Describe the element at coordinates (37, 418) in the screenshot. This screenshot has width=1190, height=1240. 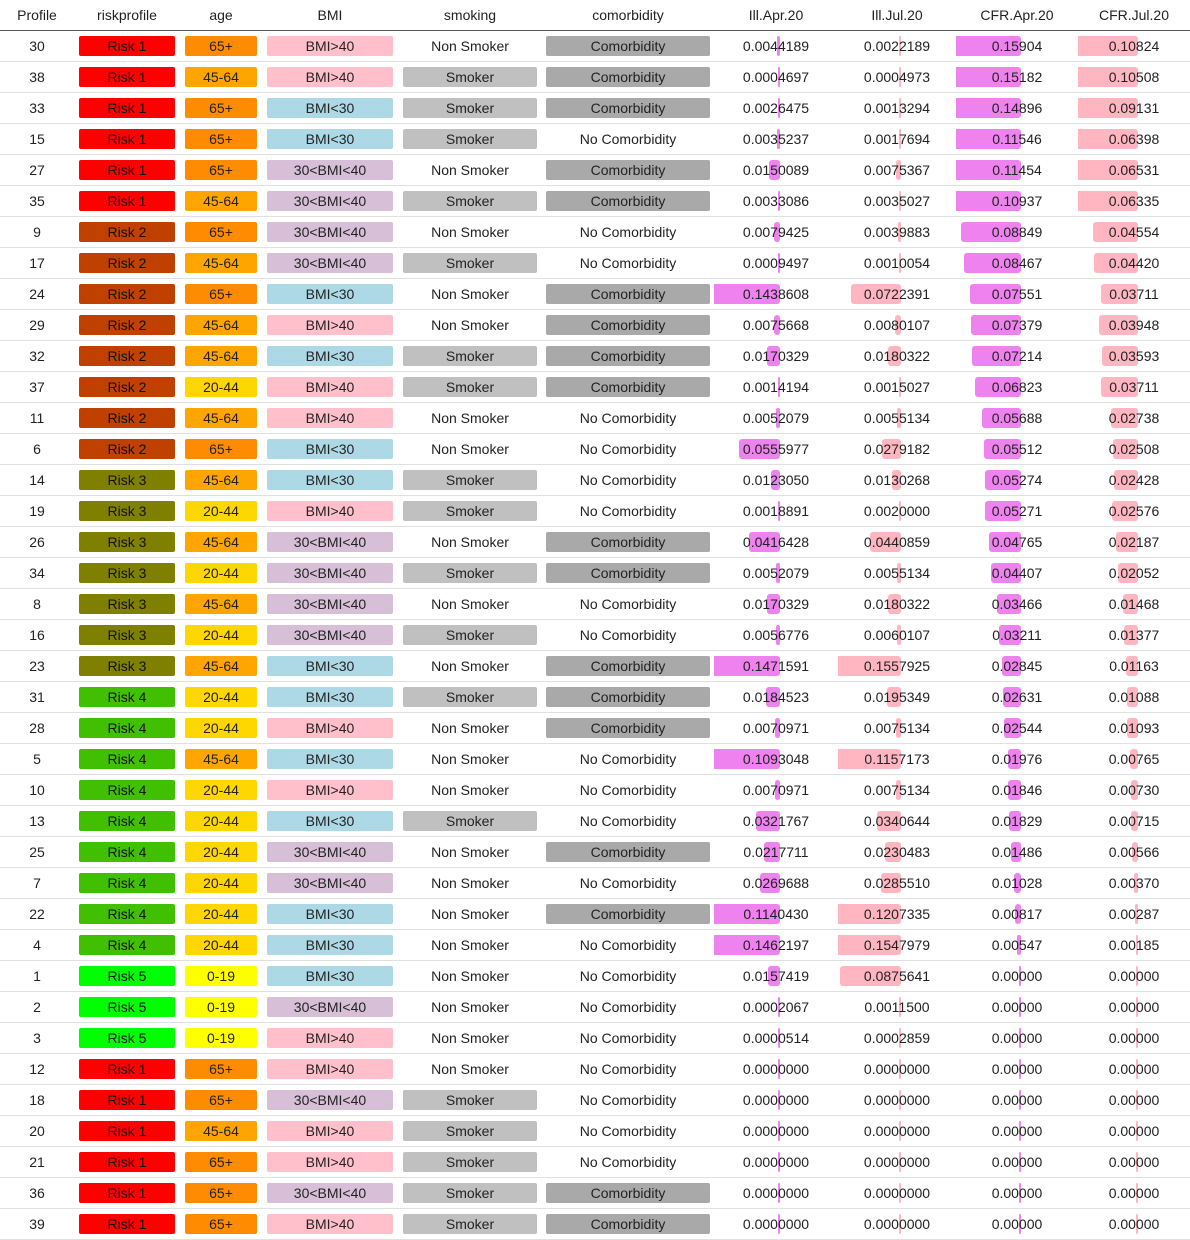
I see `cell-profile: 11` at that location.